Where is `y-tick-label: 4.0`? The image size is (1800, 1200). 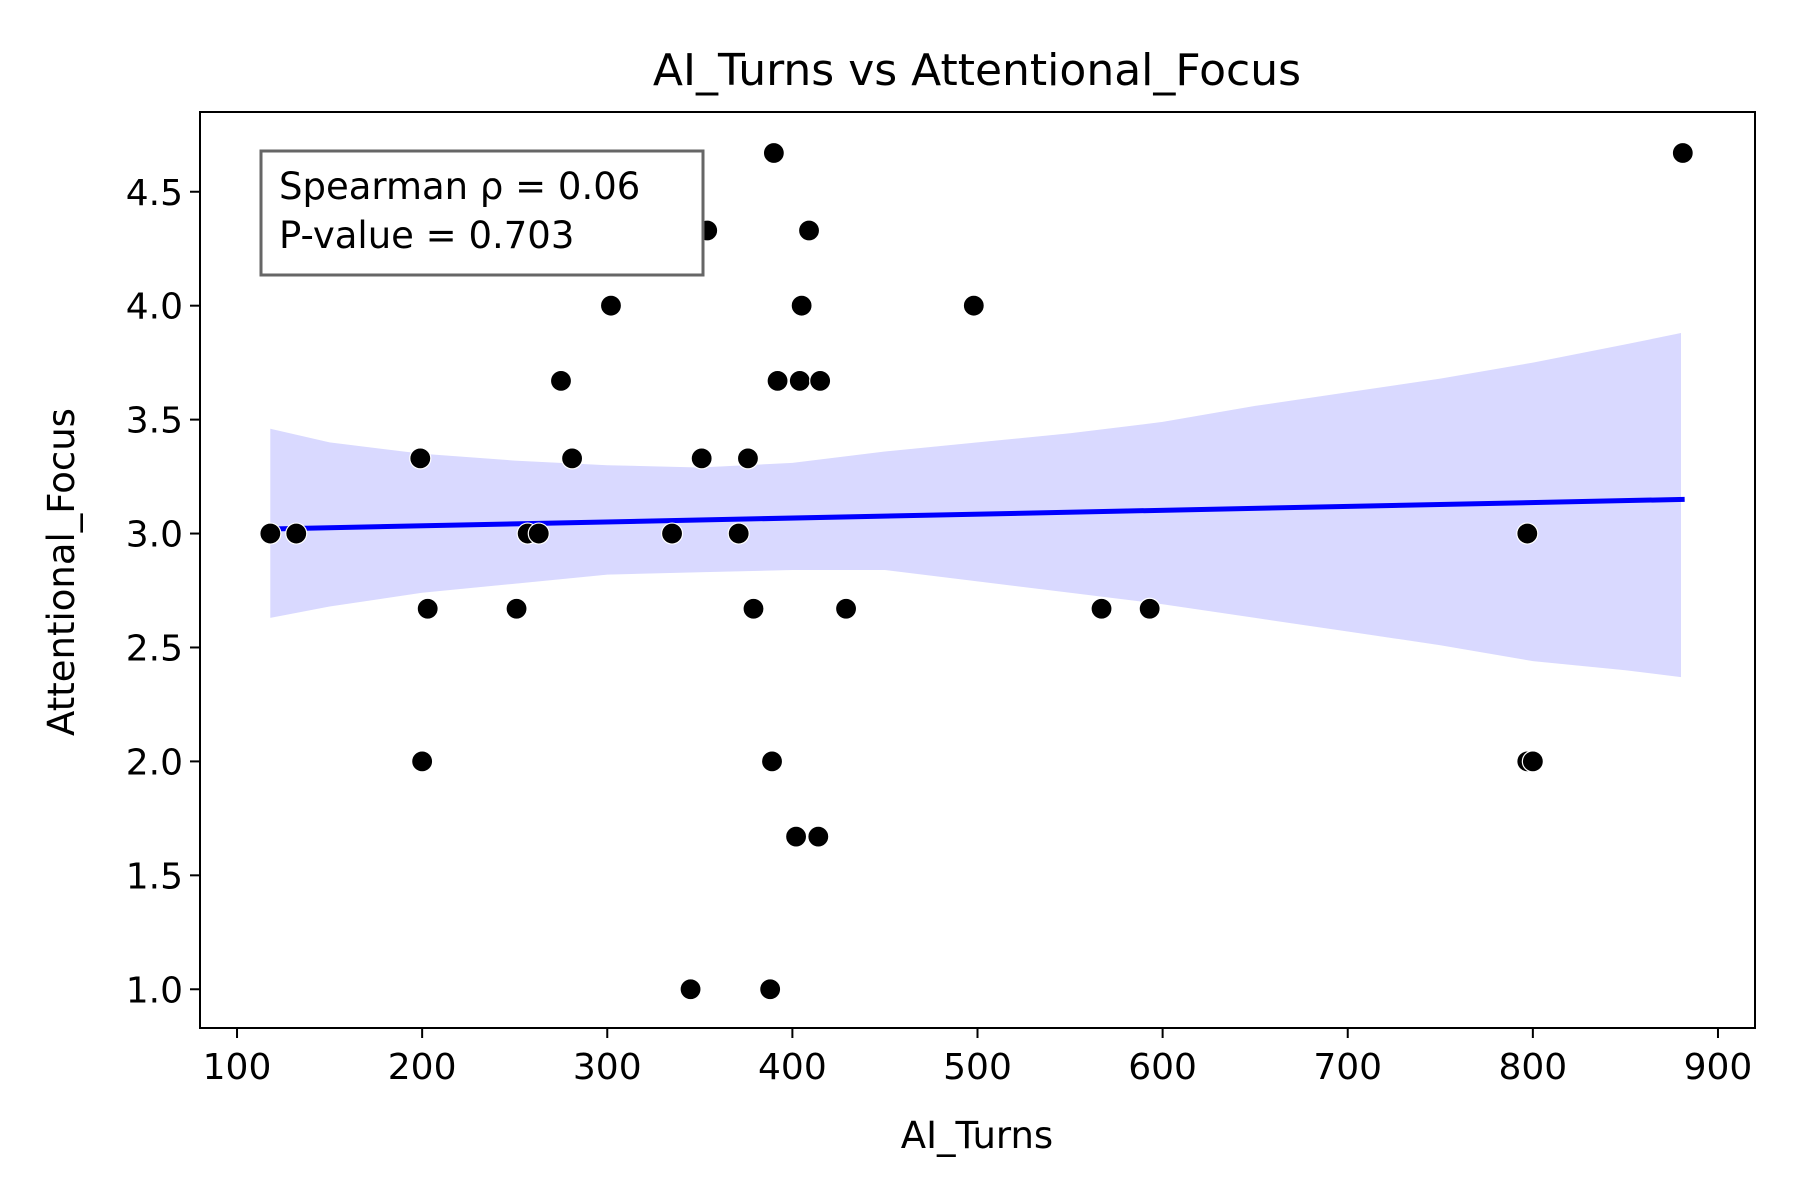
y-tick-label: 4.0 is located at coordinates (154, 307).